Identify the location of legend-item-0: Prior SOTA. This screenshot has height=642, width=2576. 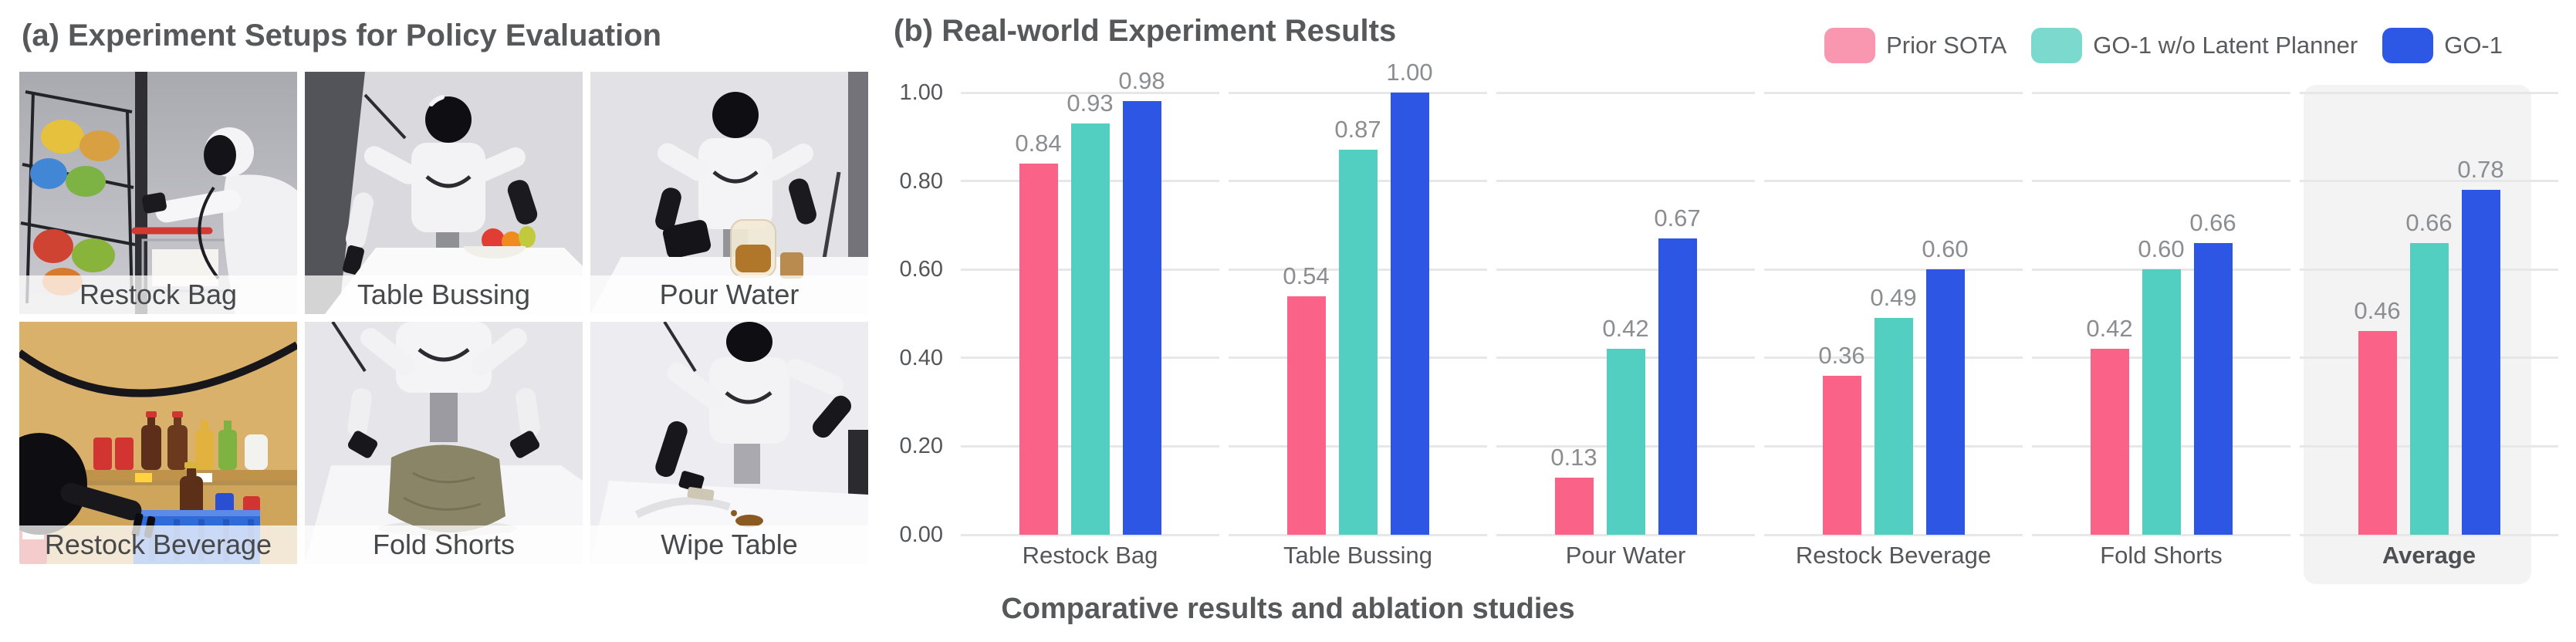
(1915, 45).